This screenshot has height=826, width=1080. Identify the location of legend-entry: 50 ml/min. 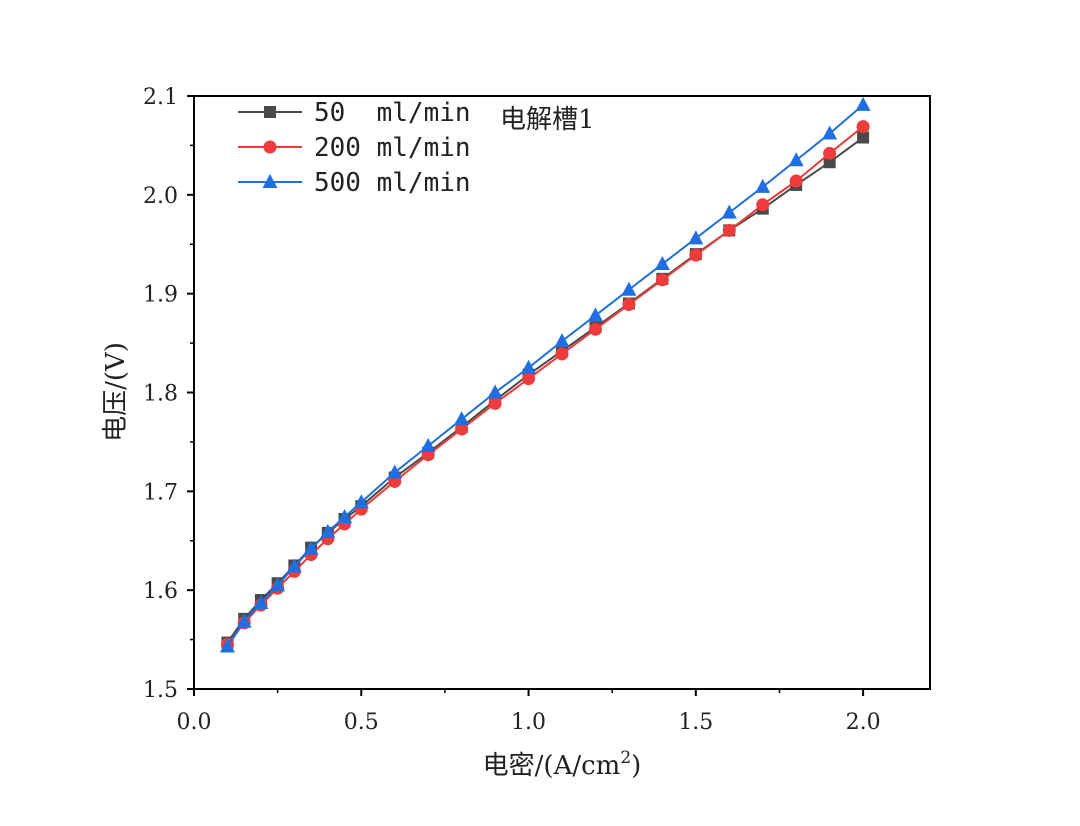
(354, 113).